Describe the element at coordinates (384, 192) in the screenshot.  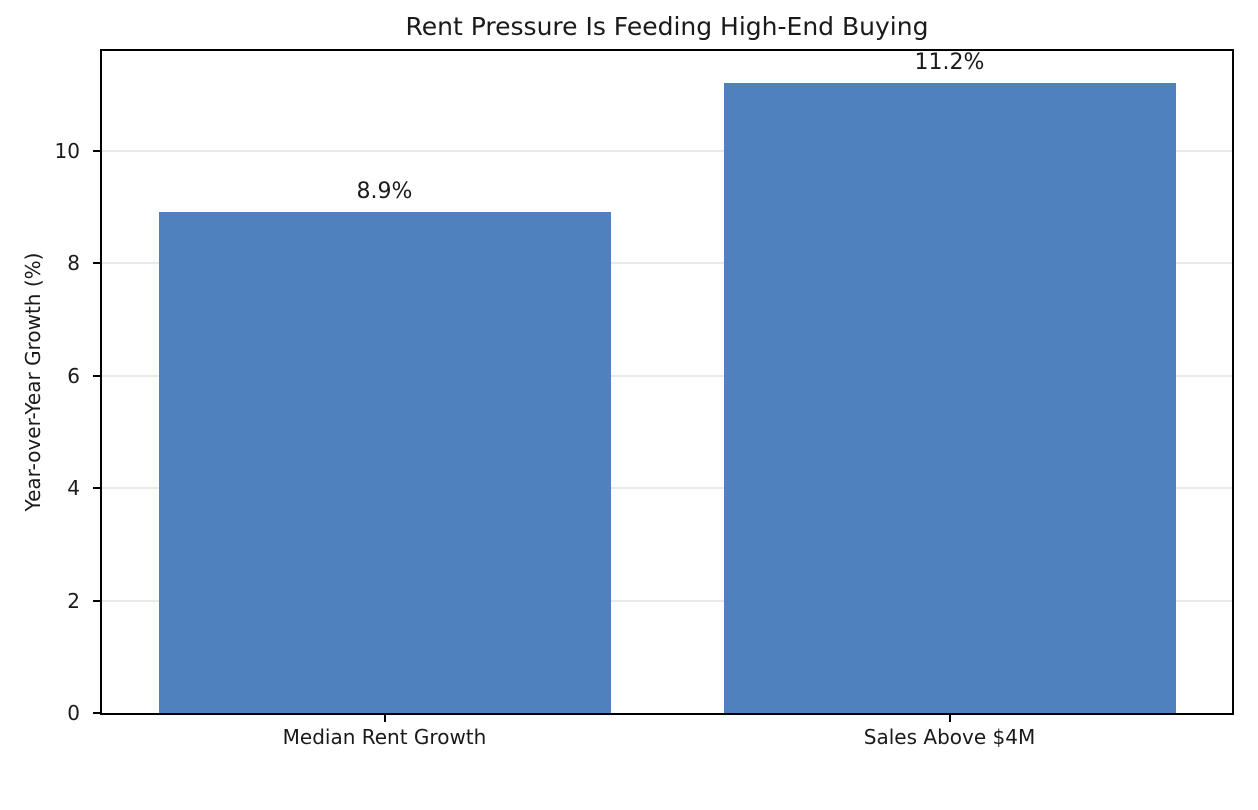
I see `bar-value-label: 8.9%` at that location.